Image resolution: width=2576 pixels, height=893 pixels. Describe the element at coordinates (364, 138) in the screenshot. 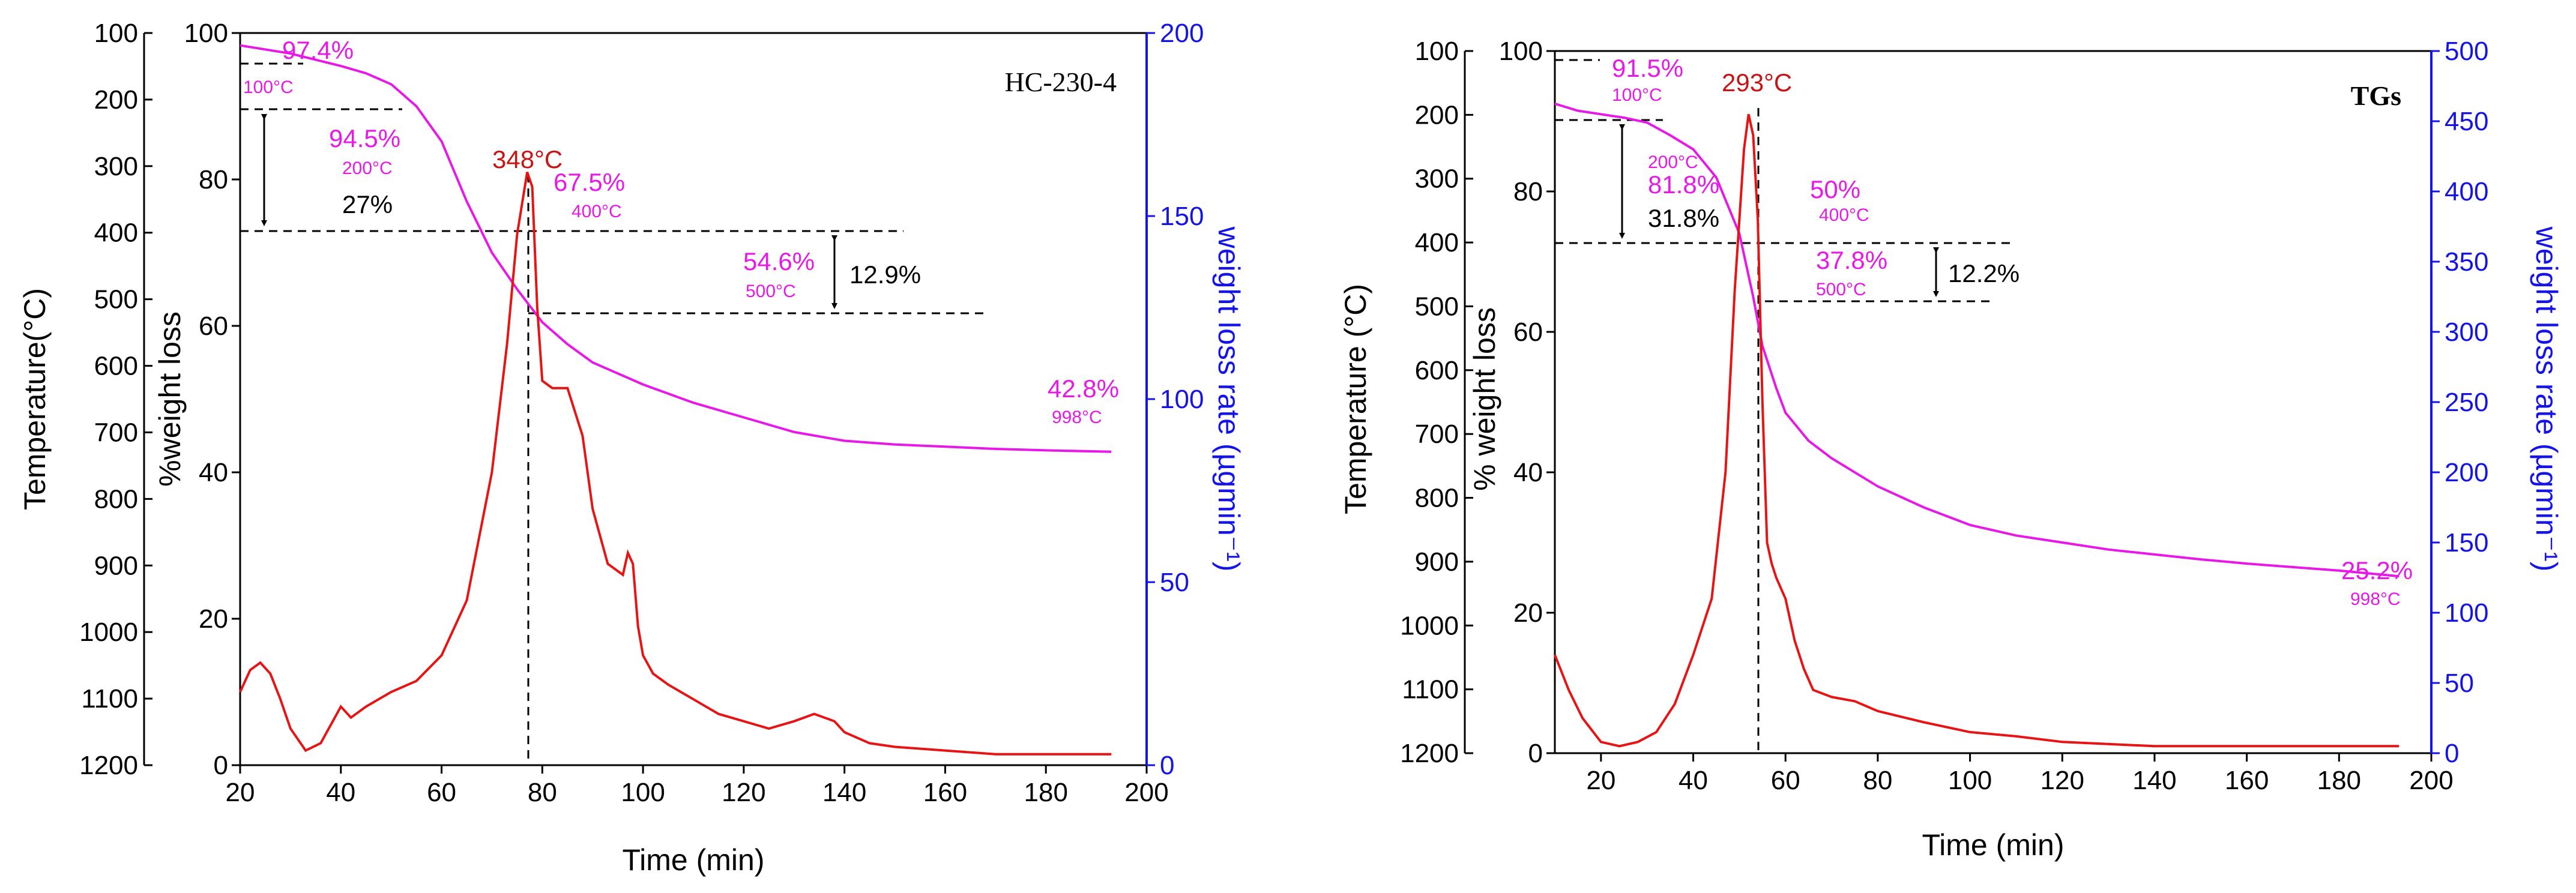

I see `label-94-5: 94.5%` at that location.